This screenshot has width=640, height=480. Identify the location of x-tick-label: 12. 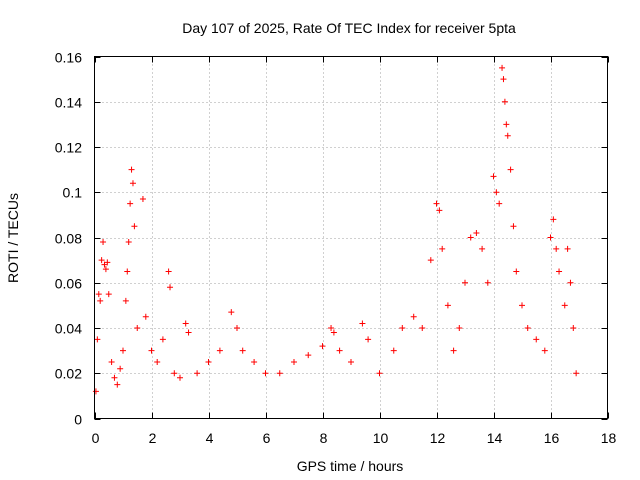
(438, 438).